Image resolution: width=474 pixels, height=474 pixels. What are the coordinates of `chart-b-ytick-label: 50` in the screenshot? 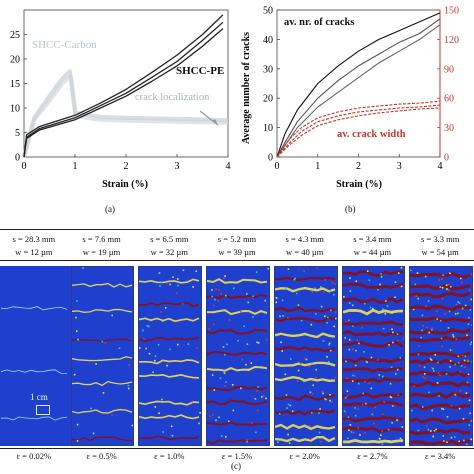 It's located at (268, 11).